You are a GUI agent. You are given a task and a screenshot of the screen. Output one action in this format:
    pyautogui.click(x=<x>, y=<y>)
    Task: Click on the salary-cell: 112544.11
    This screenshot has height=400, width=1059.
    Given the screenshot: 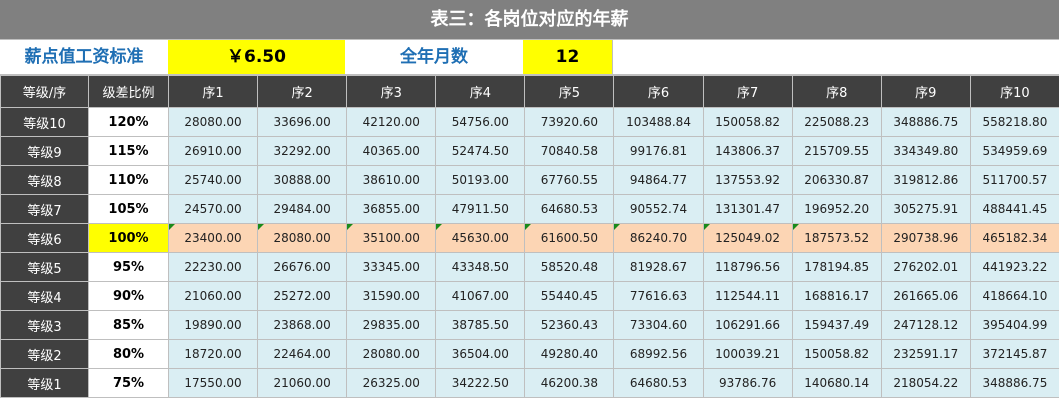 What is the action you would take?
    pyautogui.click(x=747, y=296)
    